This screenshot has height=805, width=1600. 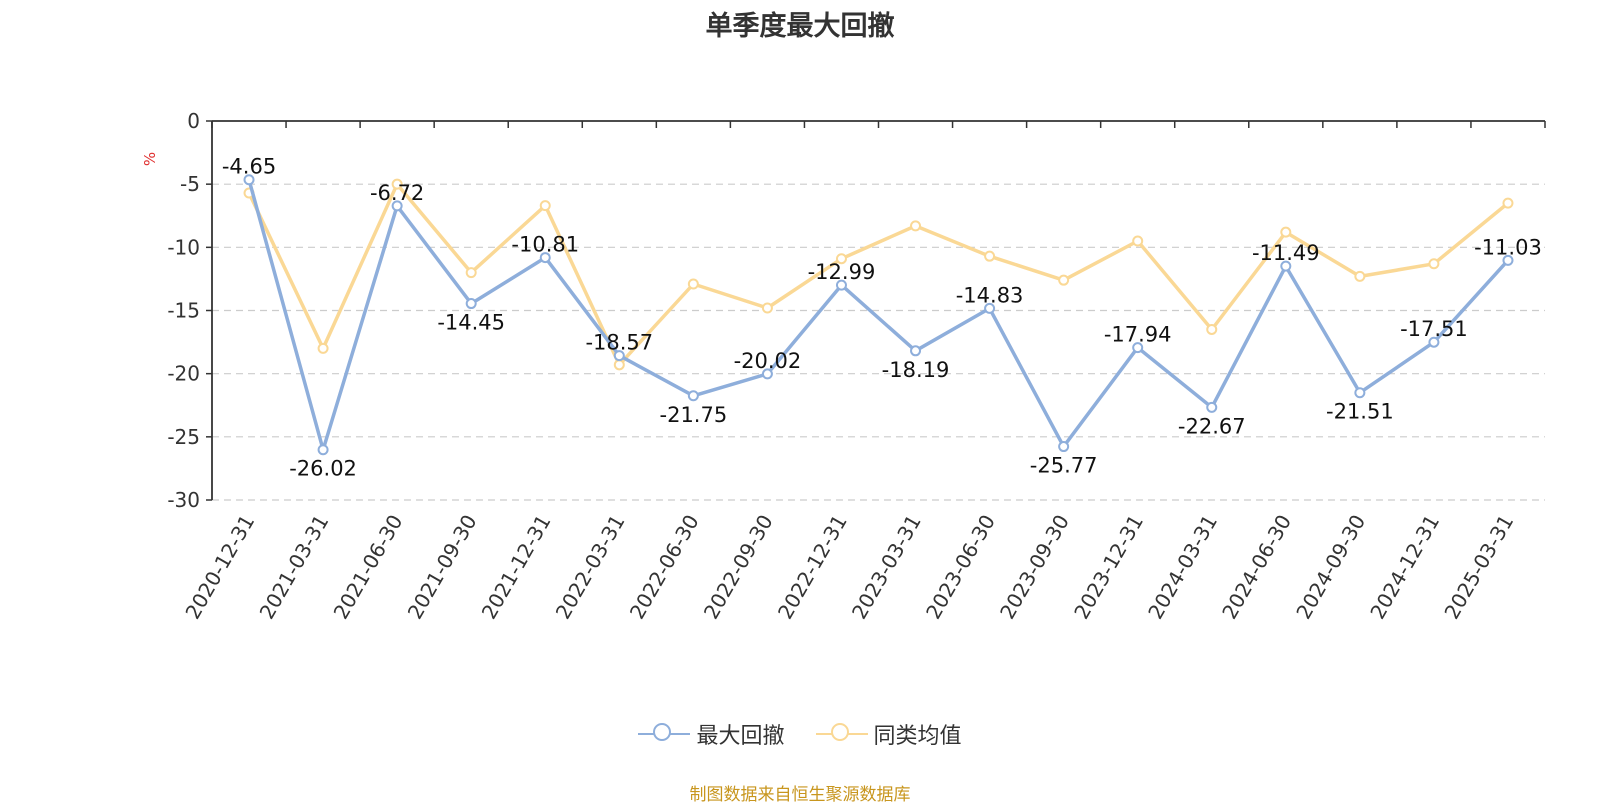 I want to click on data-label: -11.49, so click(x=1286, y=253).